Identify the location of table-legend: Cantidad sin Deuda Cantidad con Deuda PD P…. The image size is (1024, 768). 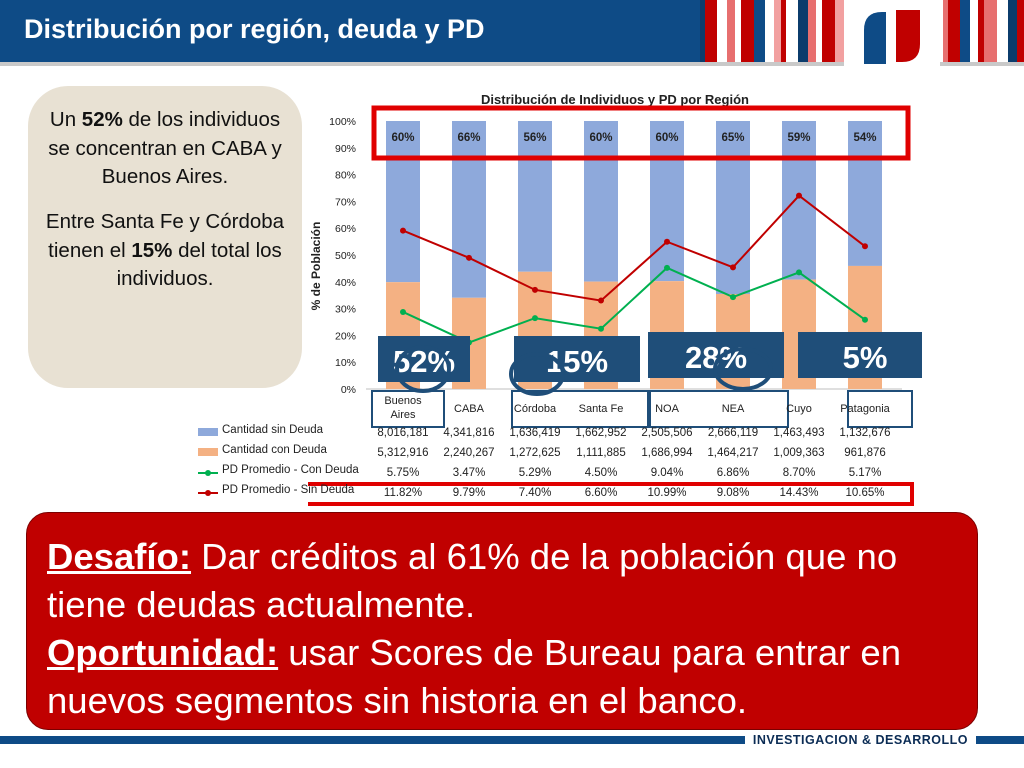
(275, 469).